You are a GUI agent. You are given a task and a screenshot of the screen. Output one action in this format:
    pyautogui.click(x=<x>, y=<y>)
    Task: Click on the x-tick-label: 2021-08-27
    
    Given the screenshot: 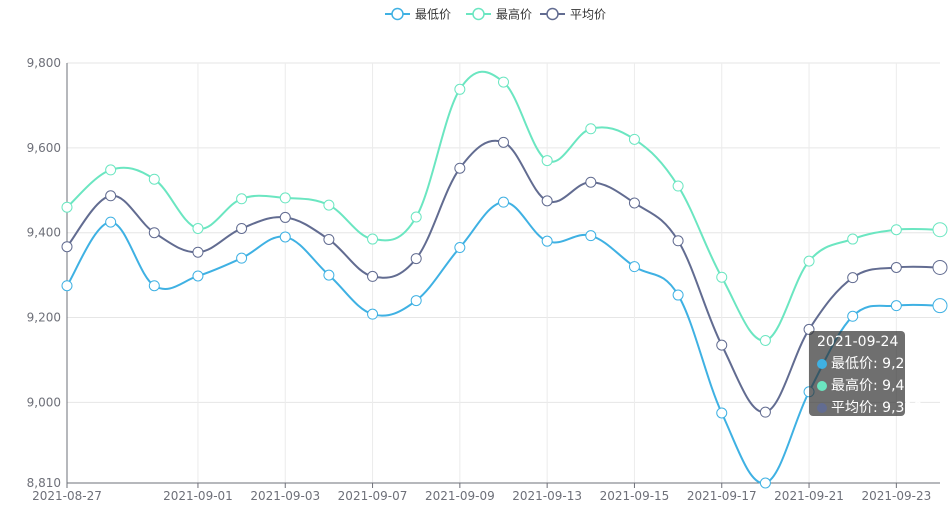 What is the action you would take?
    pyautogui.click(x=67, y=496)
    